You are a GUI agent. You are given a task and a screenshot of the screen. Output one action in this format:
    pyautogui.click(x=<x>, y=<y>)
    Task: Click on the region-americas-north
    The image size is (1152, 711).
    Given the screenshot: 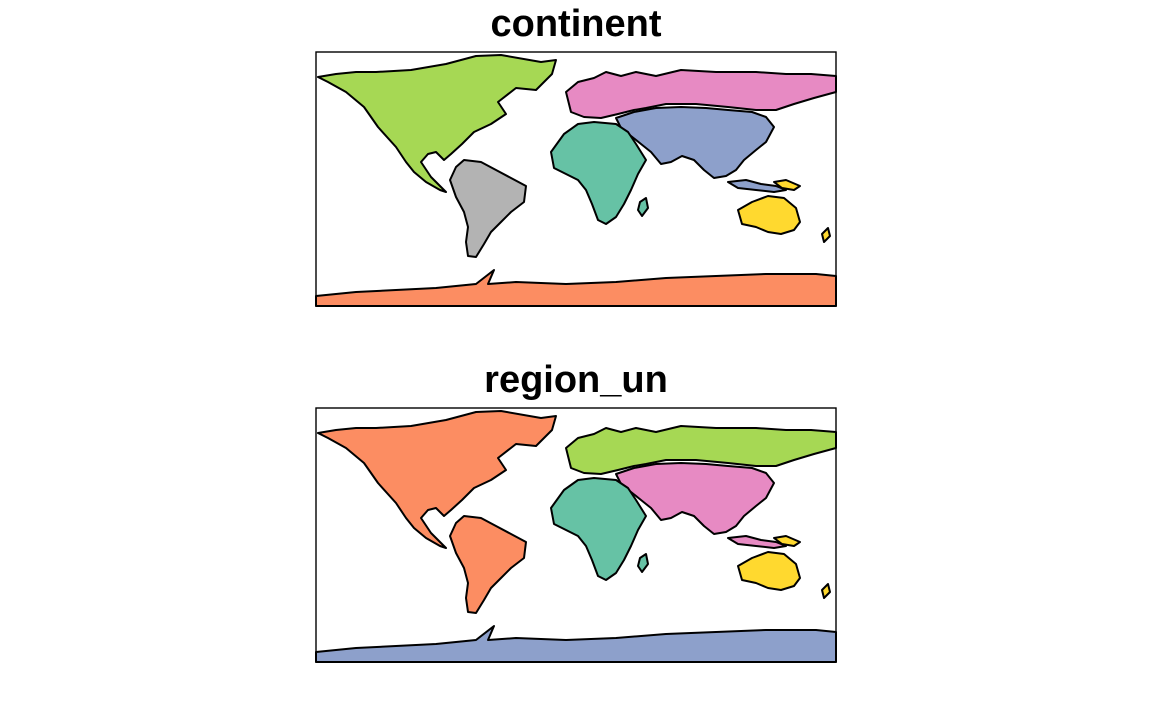 What is the action you would take?
    pyautogui.click(x=437, y=479)
    